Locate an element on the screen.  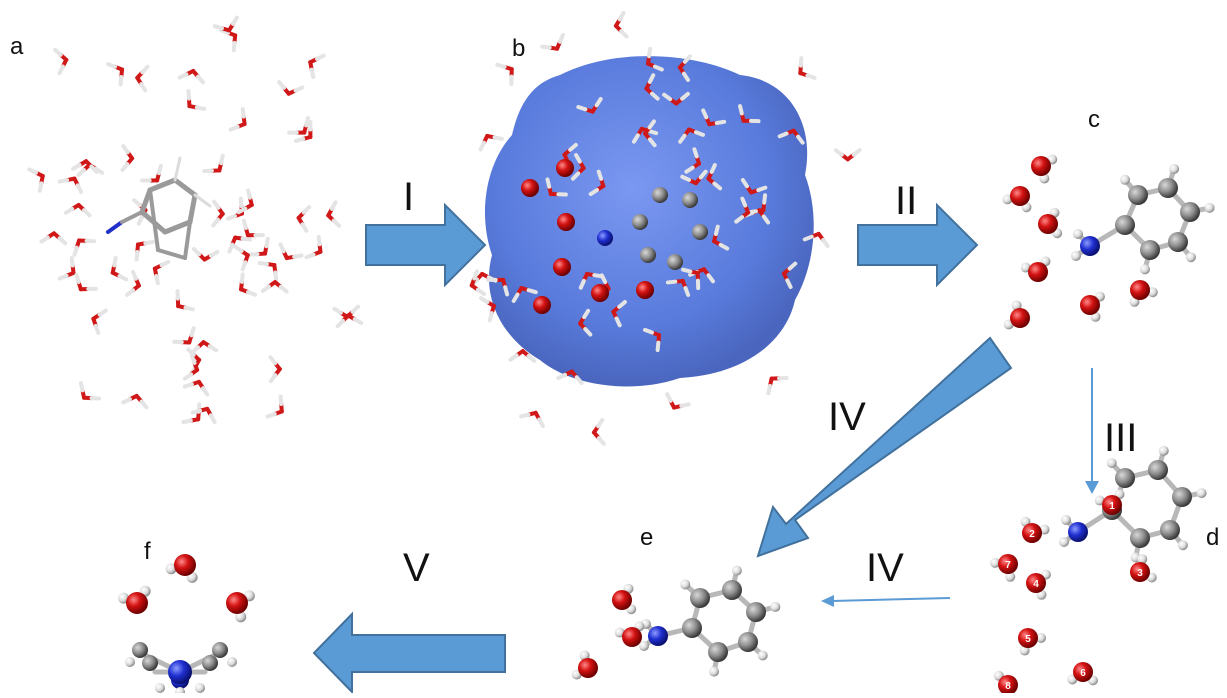
molecular-surface is located at coordinates (649, 221).